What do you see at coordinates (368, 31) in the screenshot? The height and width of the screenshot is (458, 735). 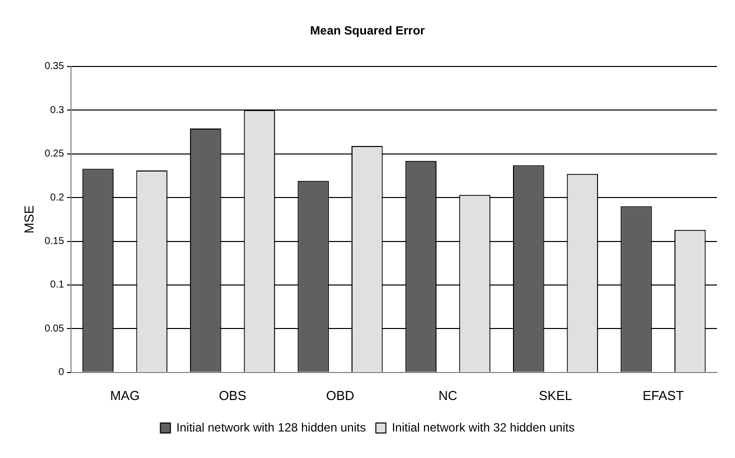 I see `chart-title: Mean Squared Error` at bounding box center [368, 31].